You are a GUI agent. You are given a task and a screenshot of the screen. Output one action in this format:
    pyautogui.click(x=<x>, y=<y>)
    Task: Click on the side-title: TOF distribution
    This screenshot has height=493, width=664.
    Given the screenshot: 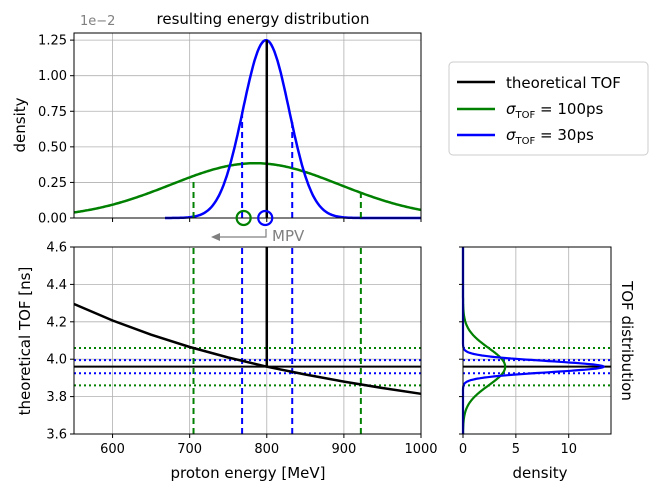 What is the action you would take?
    pyautogui.click(x=627, y=340)
    